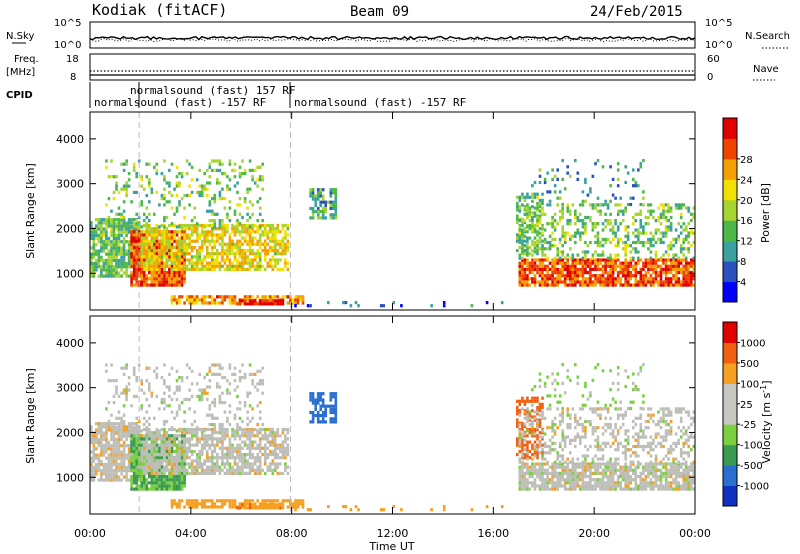 This screenshot has height=554, width=800. I want to click on colorbar-tick-label: 20, so click(746, 201).